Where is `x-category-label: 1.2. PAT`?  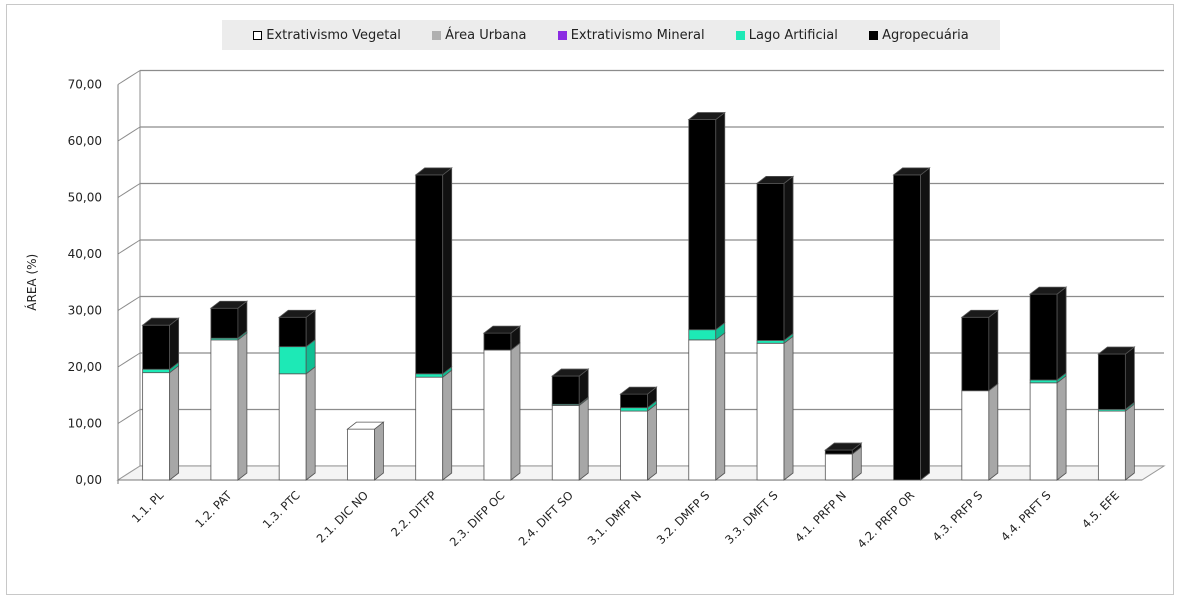 x-category-label: 1.2. PAT is located at coordinates (213, 509).